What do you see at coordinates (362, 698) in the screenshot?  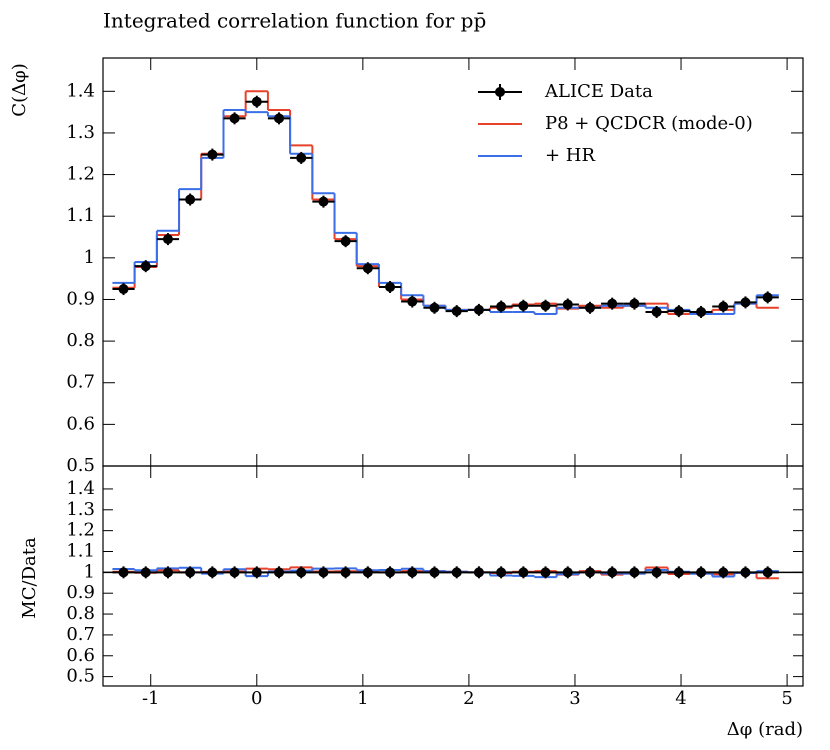 I see `x-tick-label: 1` at bounding box center [362, 698].